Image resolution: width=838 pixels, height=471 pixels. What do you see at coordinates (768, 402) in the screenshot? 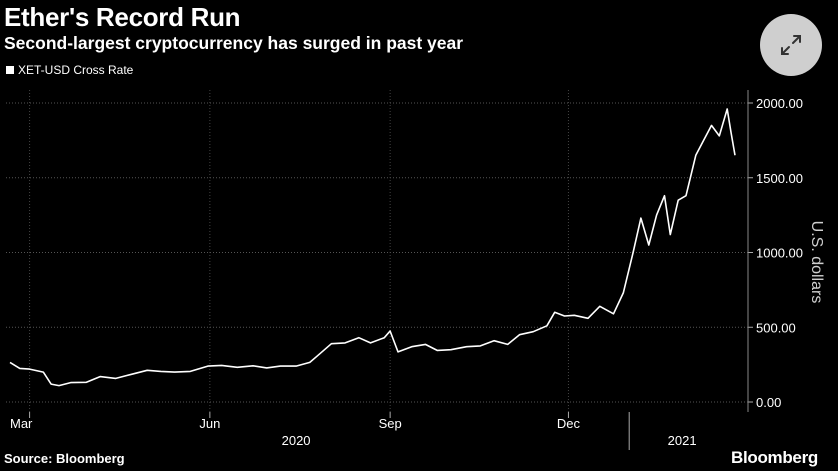
I see `y-tick-label: 0.00` at bounding box center [768, 402].